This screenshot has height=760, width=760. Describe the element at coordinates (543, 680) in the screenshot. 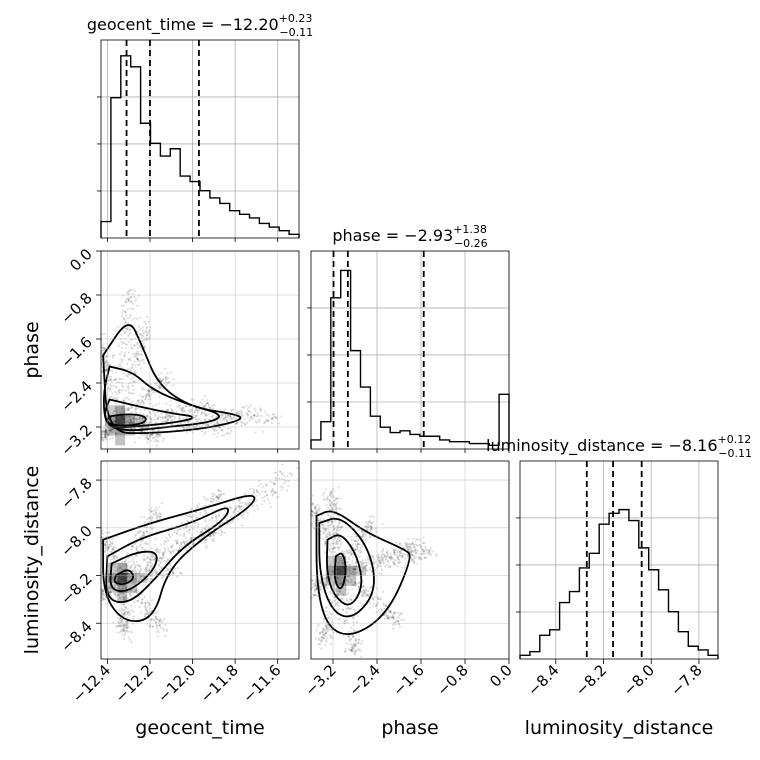

I see `x-tick-label: −8.4` at that location.